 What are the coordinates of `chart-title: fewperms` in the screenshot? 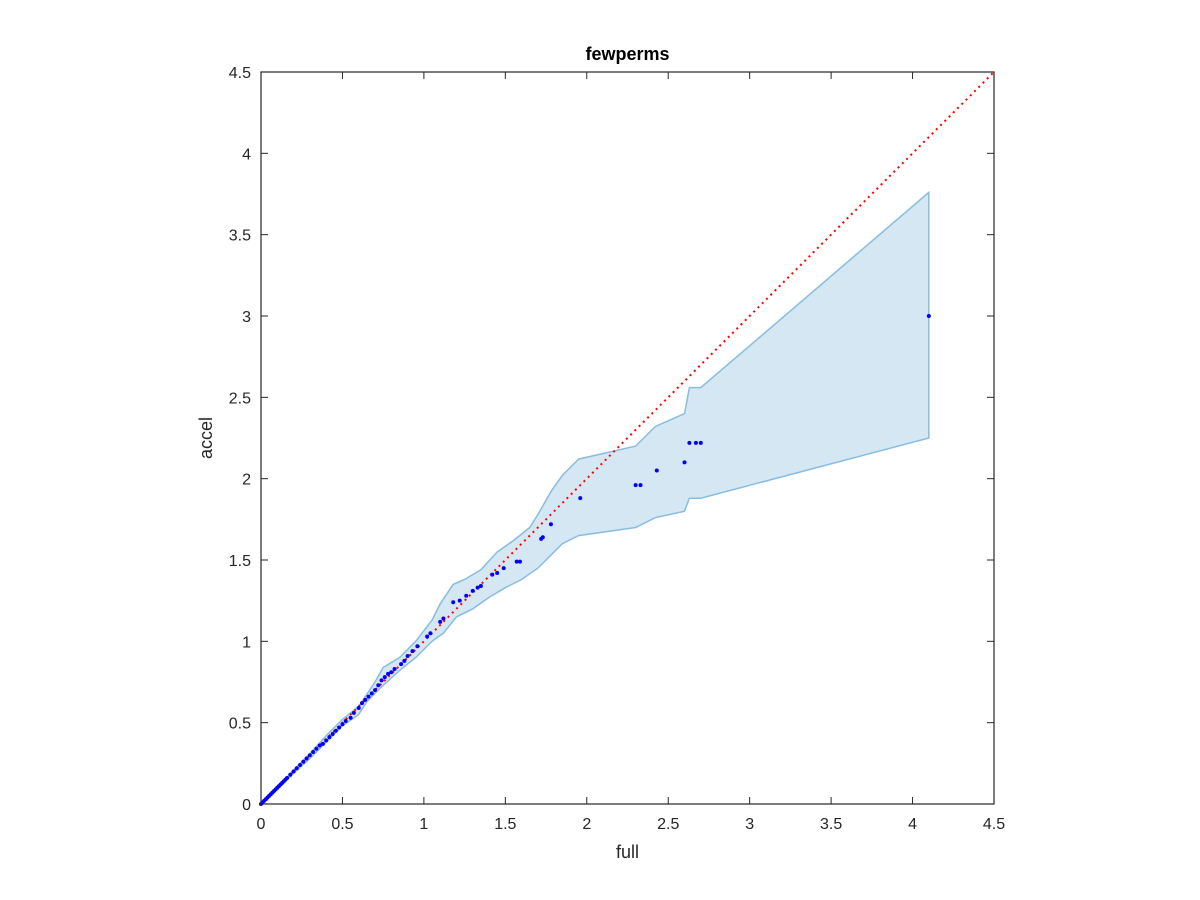 It's located at (627, 54).